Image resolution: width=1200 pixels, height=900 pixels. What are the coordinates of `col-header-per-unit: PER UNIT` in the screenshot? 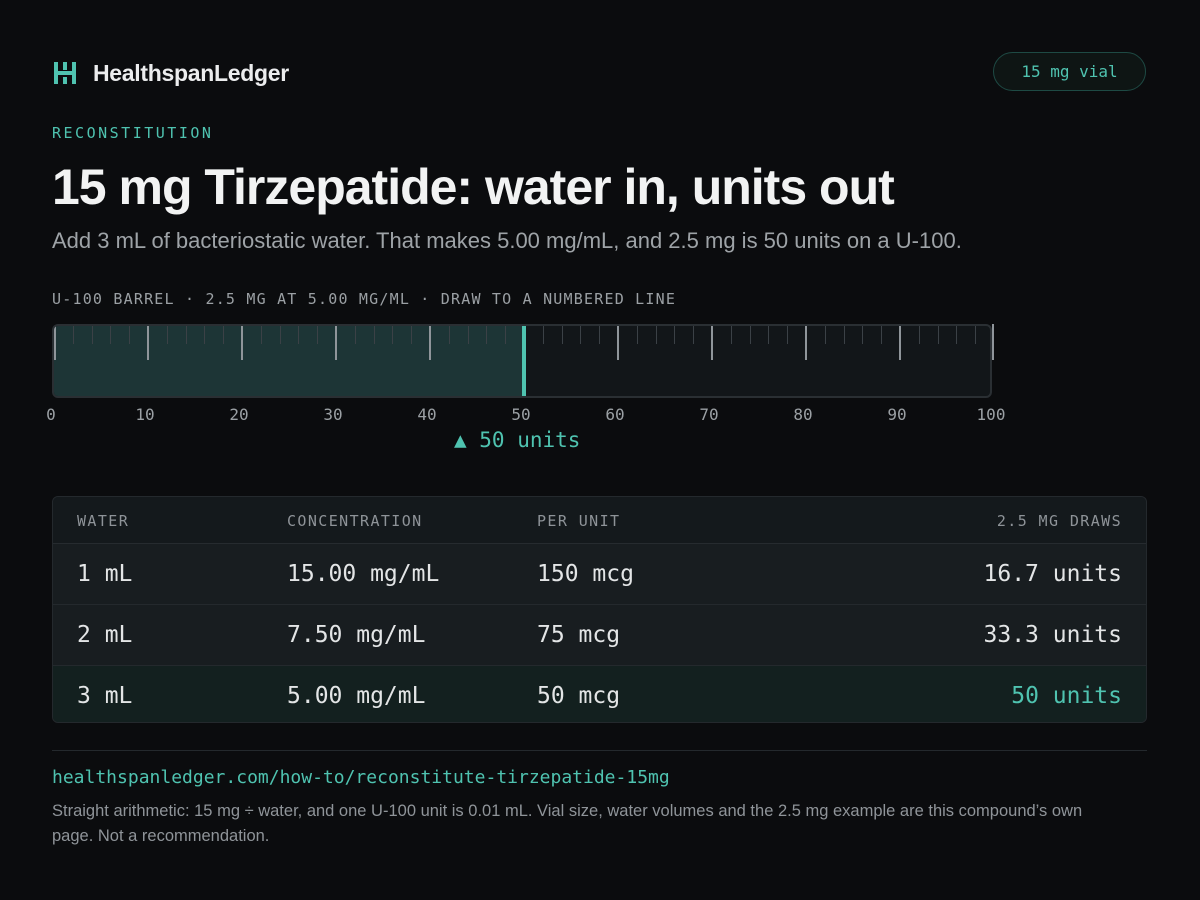 It's located at (579, 521).